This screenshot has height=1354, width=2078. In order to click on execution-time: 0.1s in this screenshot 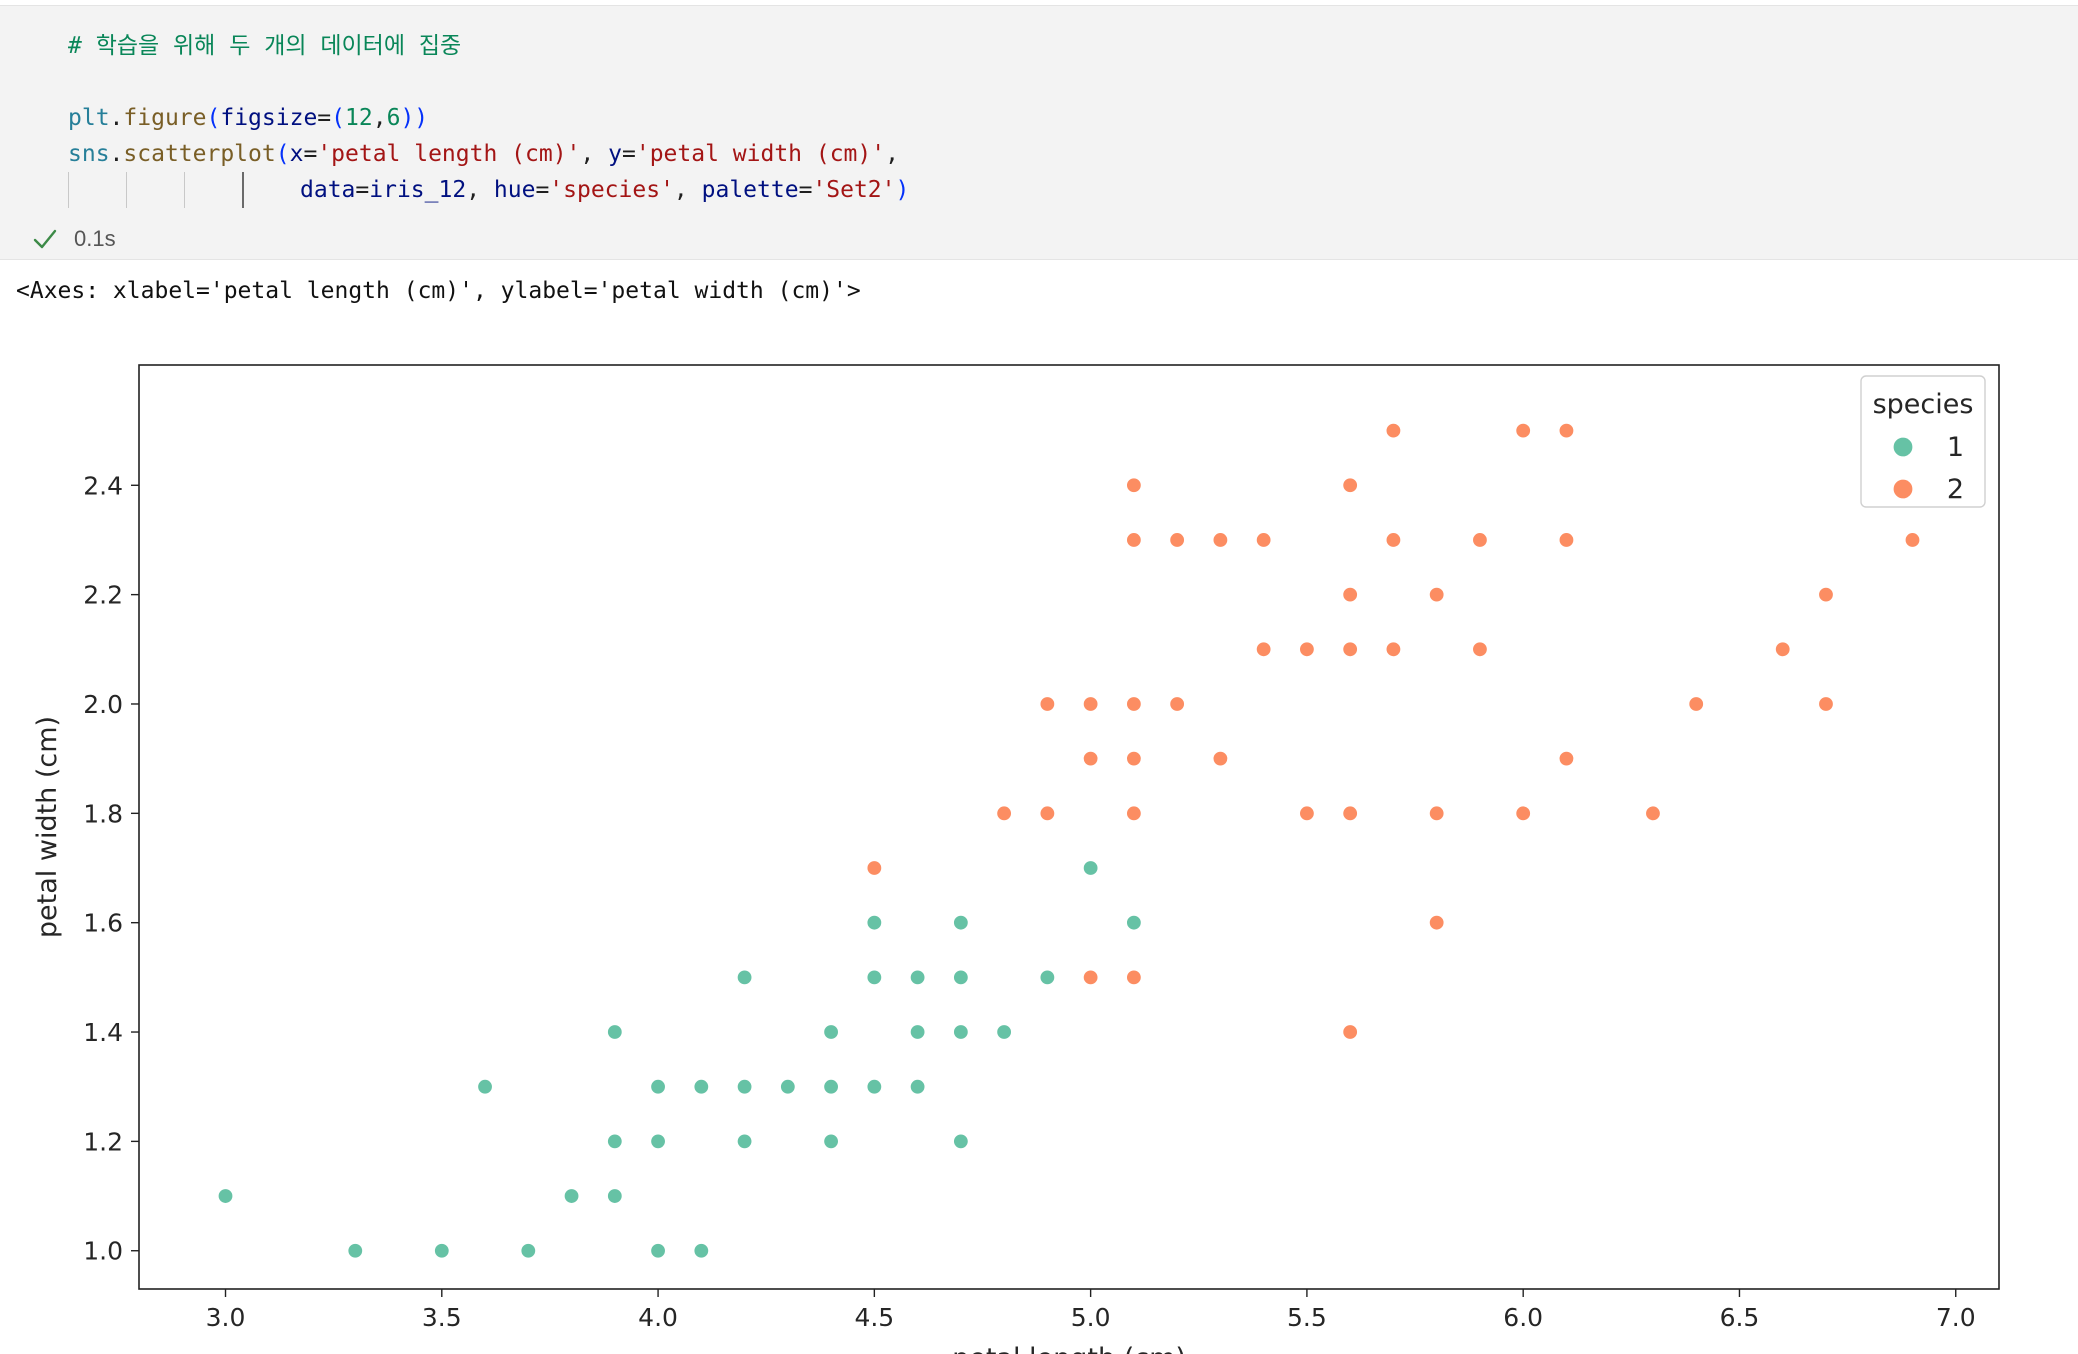, I will do `click(95, 238)`.